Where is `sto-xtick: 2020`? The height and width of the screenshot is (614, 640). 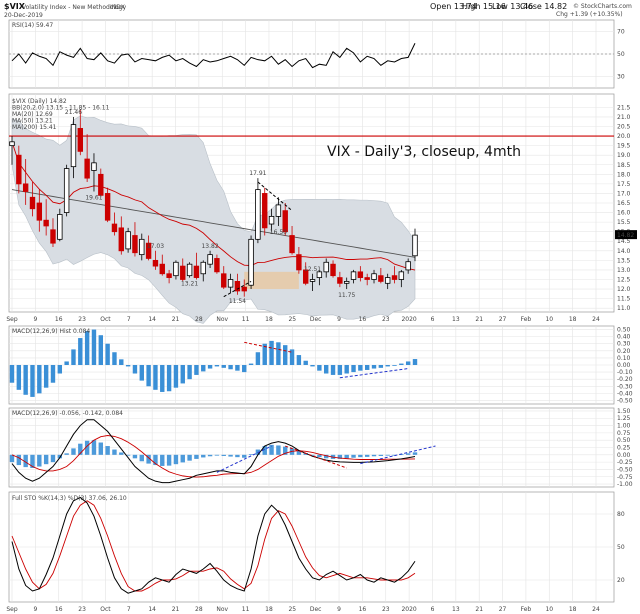 sto-xtick: 2020 is located at coordinates (408, 609).